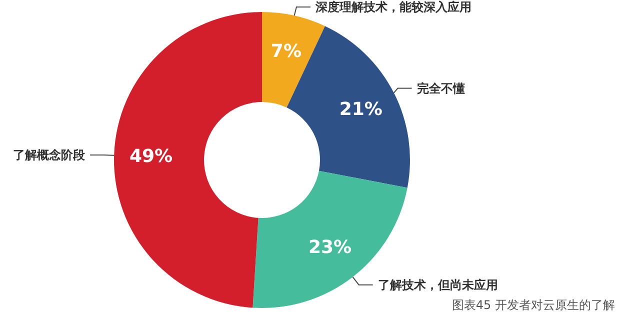  I want to click on slice-label: 了解概念阶段, so click(49, 155).